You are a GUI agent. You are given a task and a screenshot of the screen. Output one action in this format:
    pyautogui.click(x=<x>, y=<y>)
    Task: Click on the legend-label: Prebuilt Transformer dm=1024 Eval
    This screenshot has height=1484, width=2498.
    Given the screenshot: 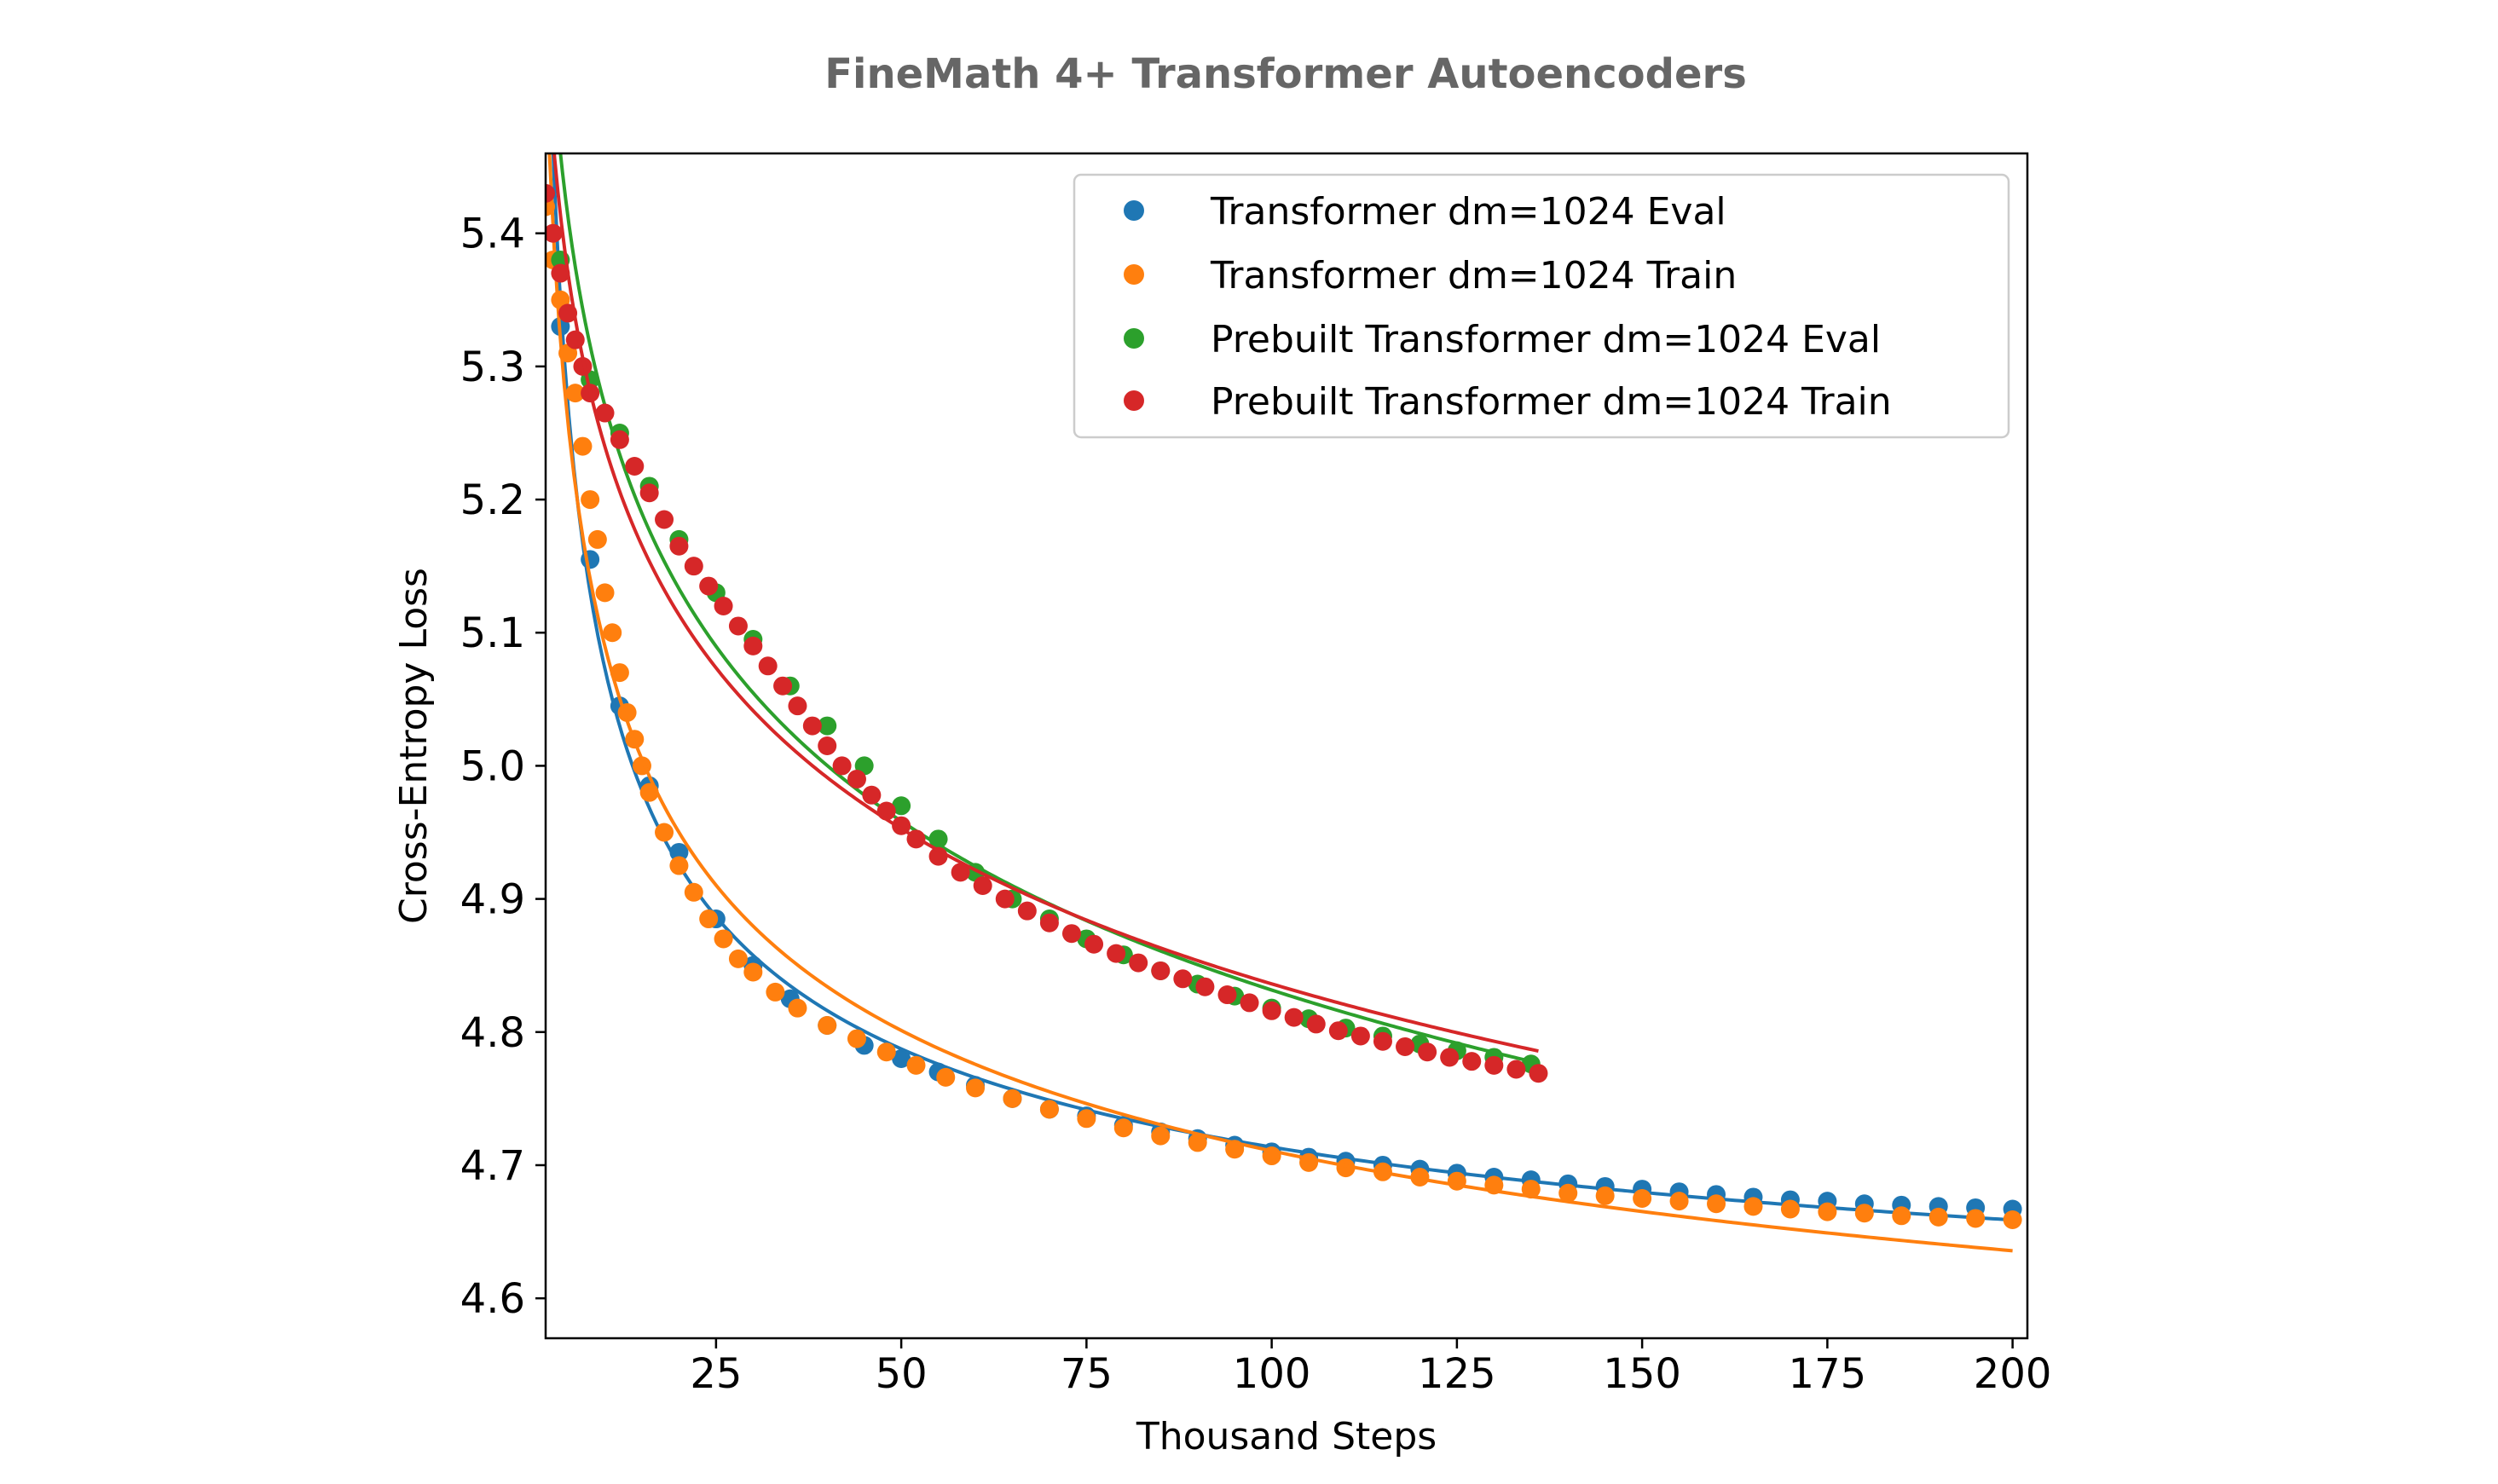 What is the action you would take?
    pyautogui.click(x=1546, y=339)
    